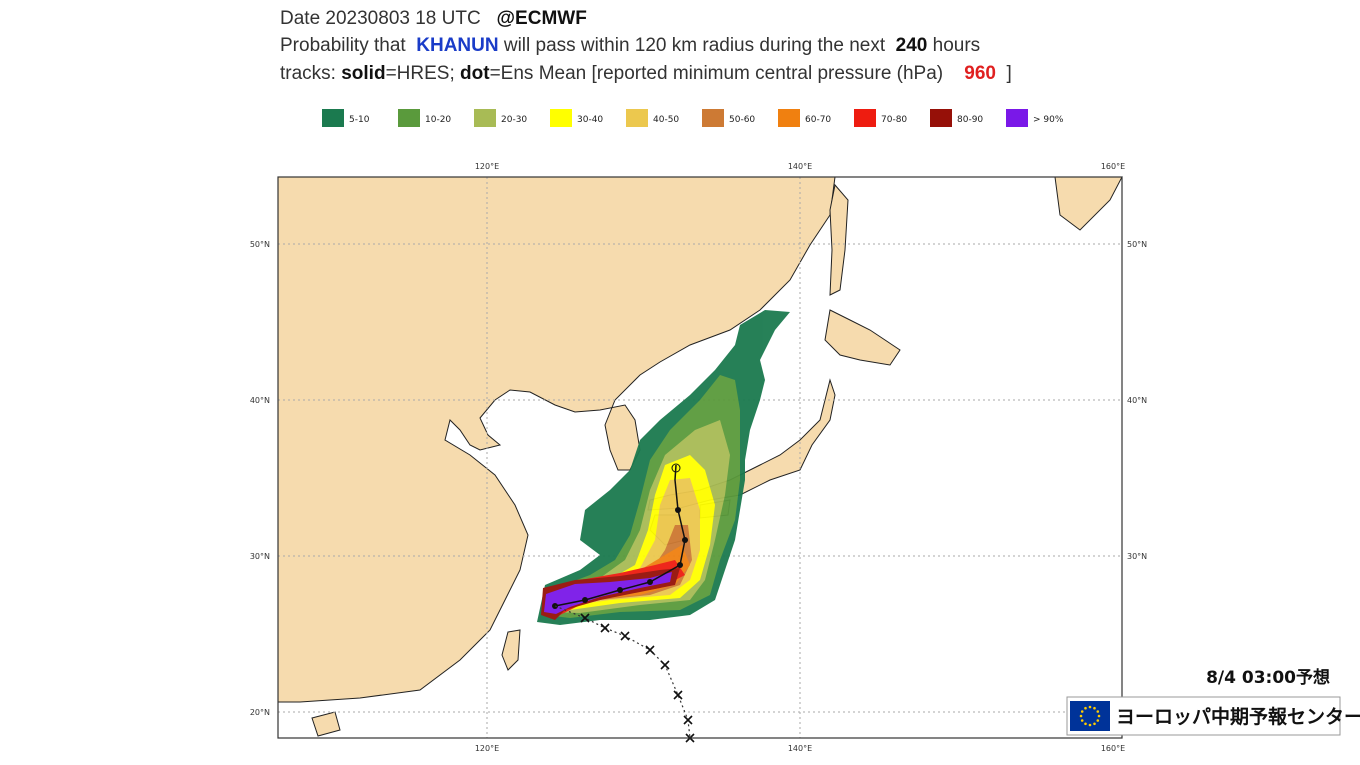 Image resolution: width=1360 pixels, height=765 pixels. I want to click on legend-label: 70-80, so click(894, 120).